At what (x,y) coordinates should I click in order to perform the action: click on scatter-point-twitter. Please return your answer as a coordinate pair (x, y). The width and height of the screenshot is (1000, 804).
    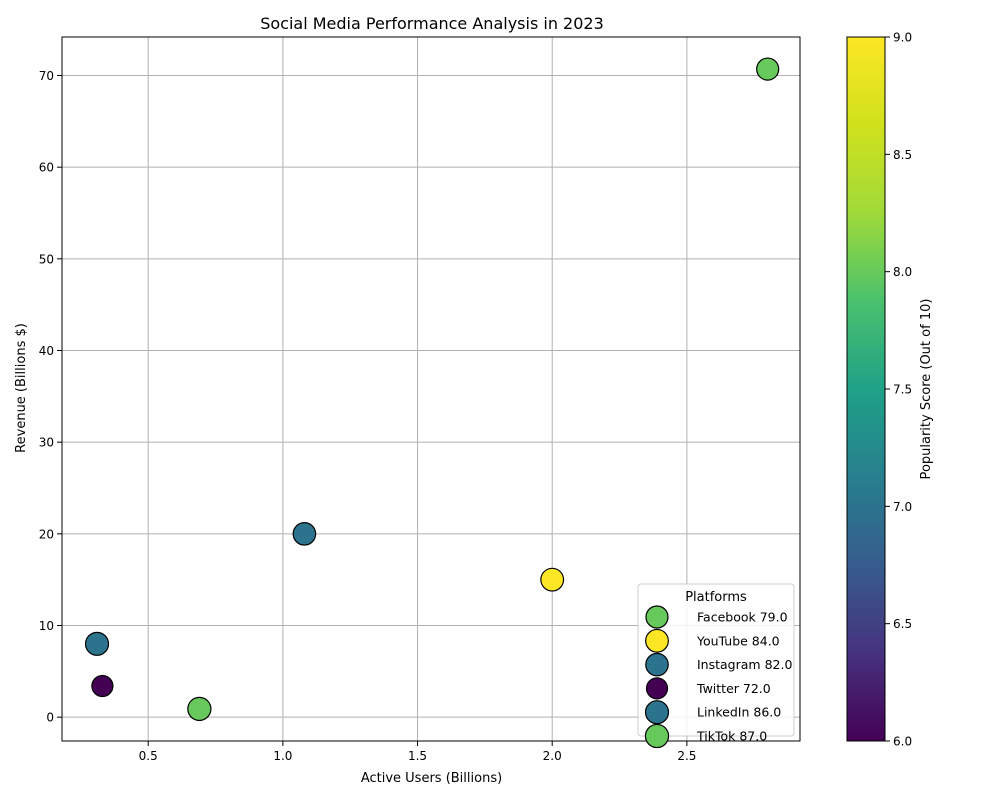
    Looking at the image, I should click on (102, 686).